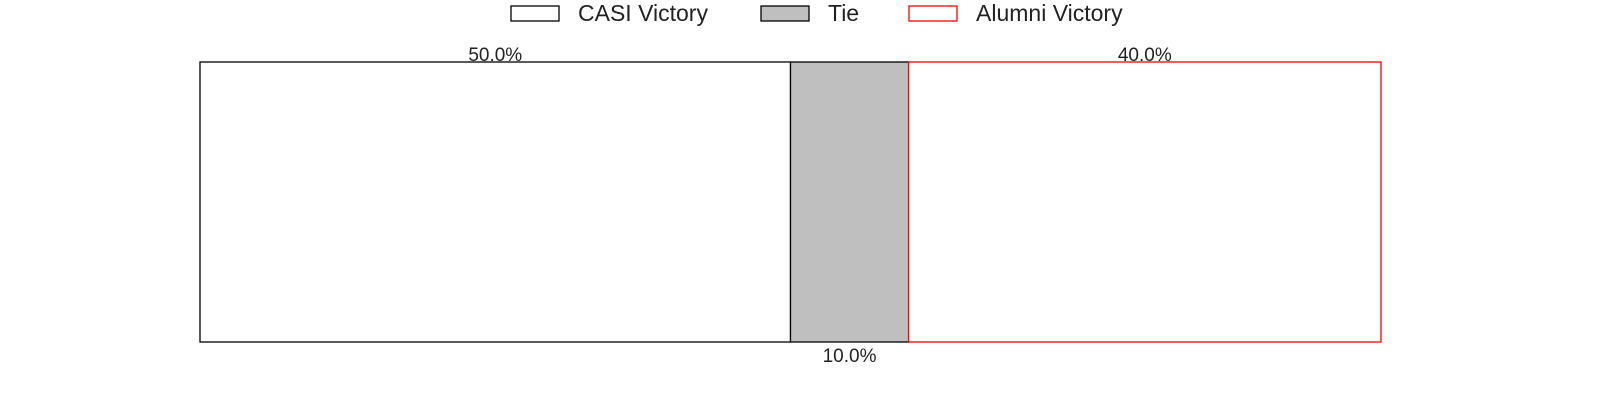 The height and width of the screenshot is (400, 1600). Describe the element at coordinates (1145, 55) in the screenshot. I see `data-label-alumni-victory: 40.0%` at that location.